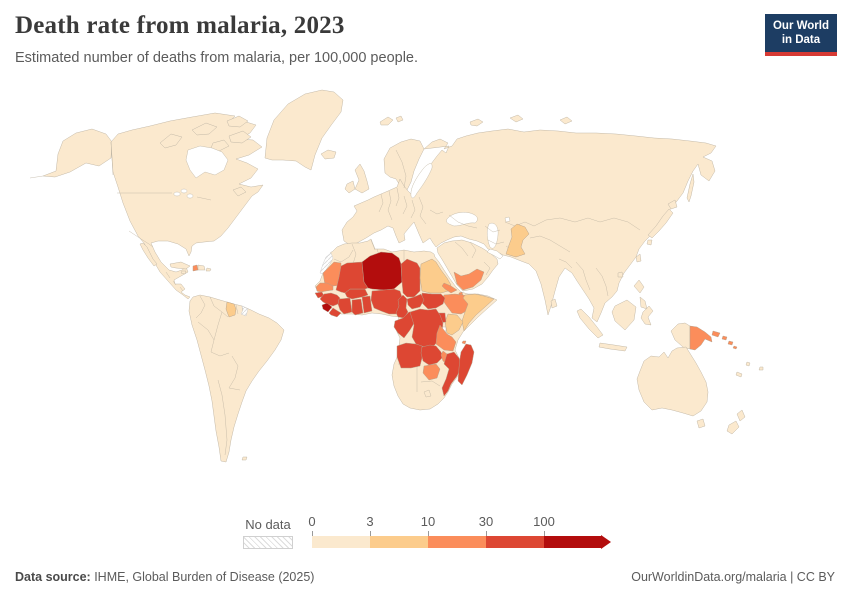  Describe the element at coordinates (148, 254) in the screenshot. I see `landmass-baja-california` at that location.